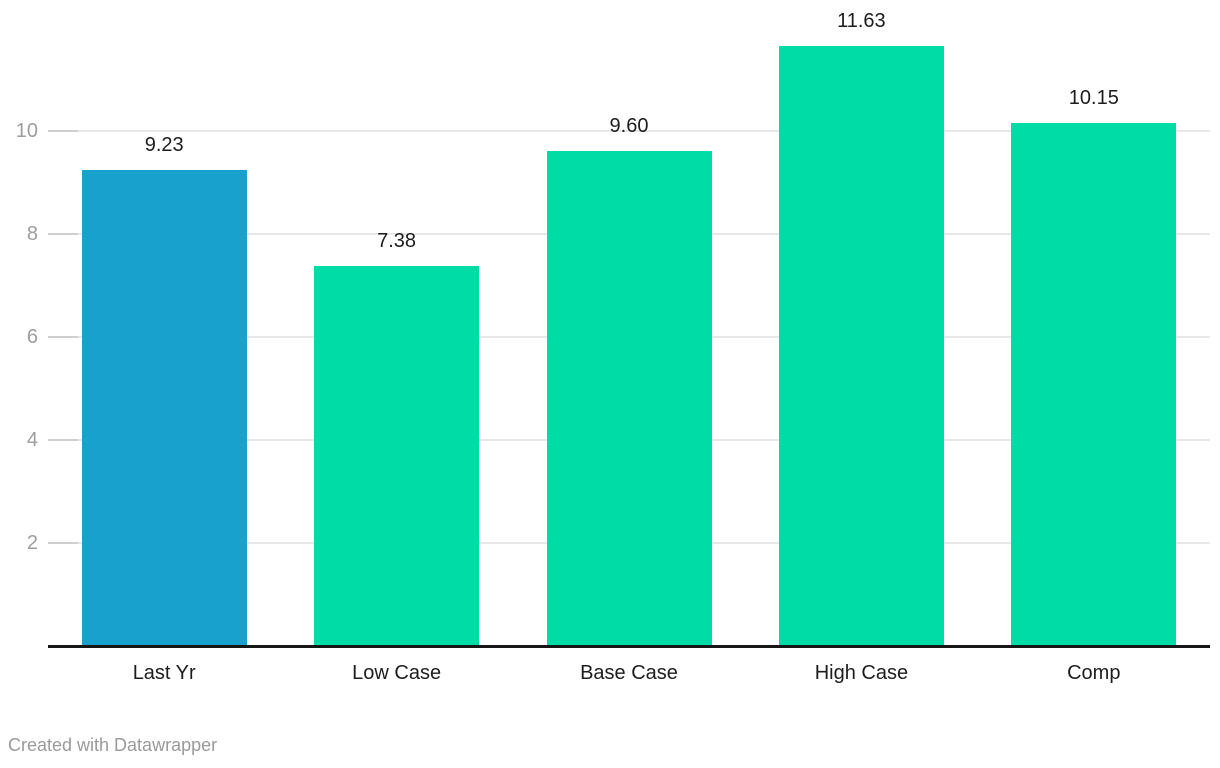  What do you see at coordinates (32, 233) in the screenshot?
I see `y-axis-tick-label: 8` at bounding box center [32, 233].